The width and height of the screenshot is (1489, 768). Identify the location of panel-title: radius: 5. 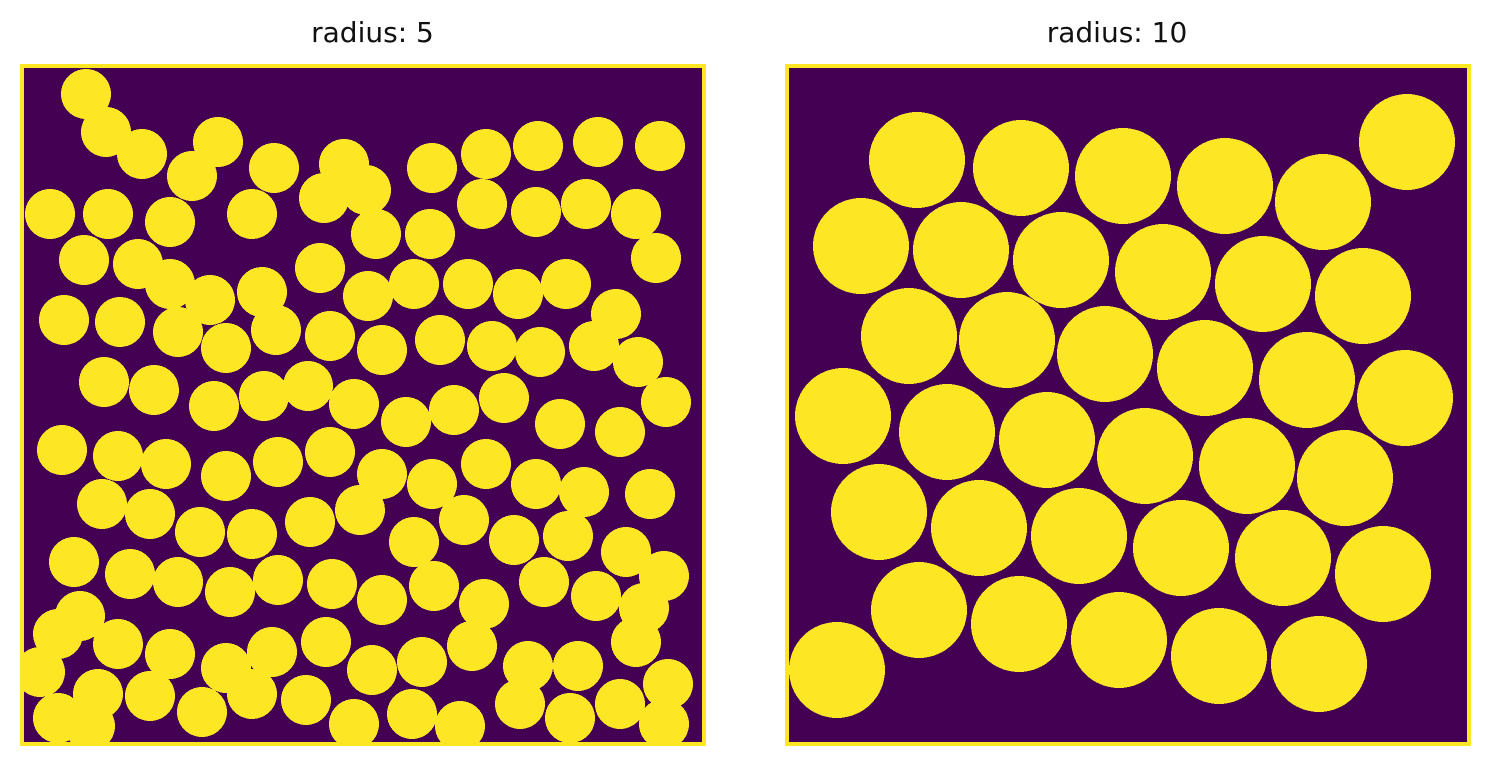
(372, 32).